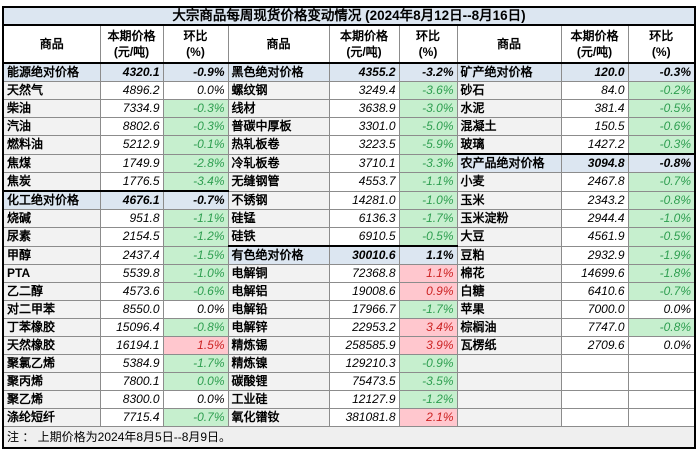 Image resolution: width=700 pixels, height=449 pixels. What do you see at coordinates (51, 399) in the screenshot?
I see `commodity-cell: 聚乙烯` at bounding box center [51, 399].